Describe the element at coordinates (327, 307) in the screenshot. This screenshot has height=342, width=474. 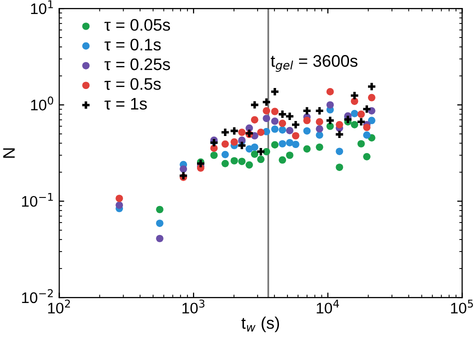
I see `x-tick-label: 10$^{4}$` at that location.